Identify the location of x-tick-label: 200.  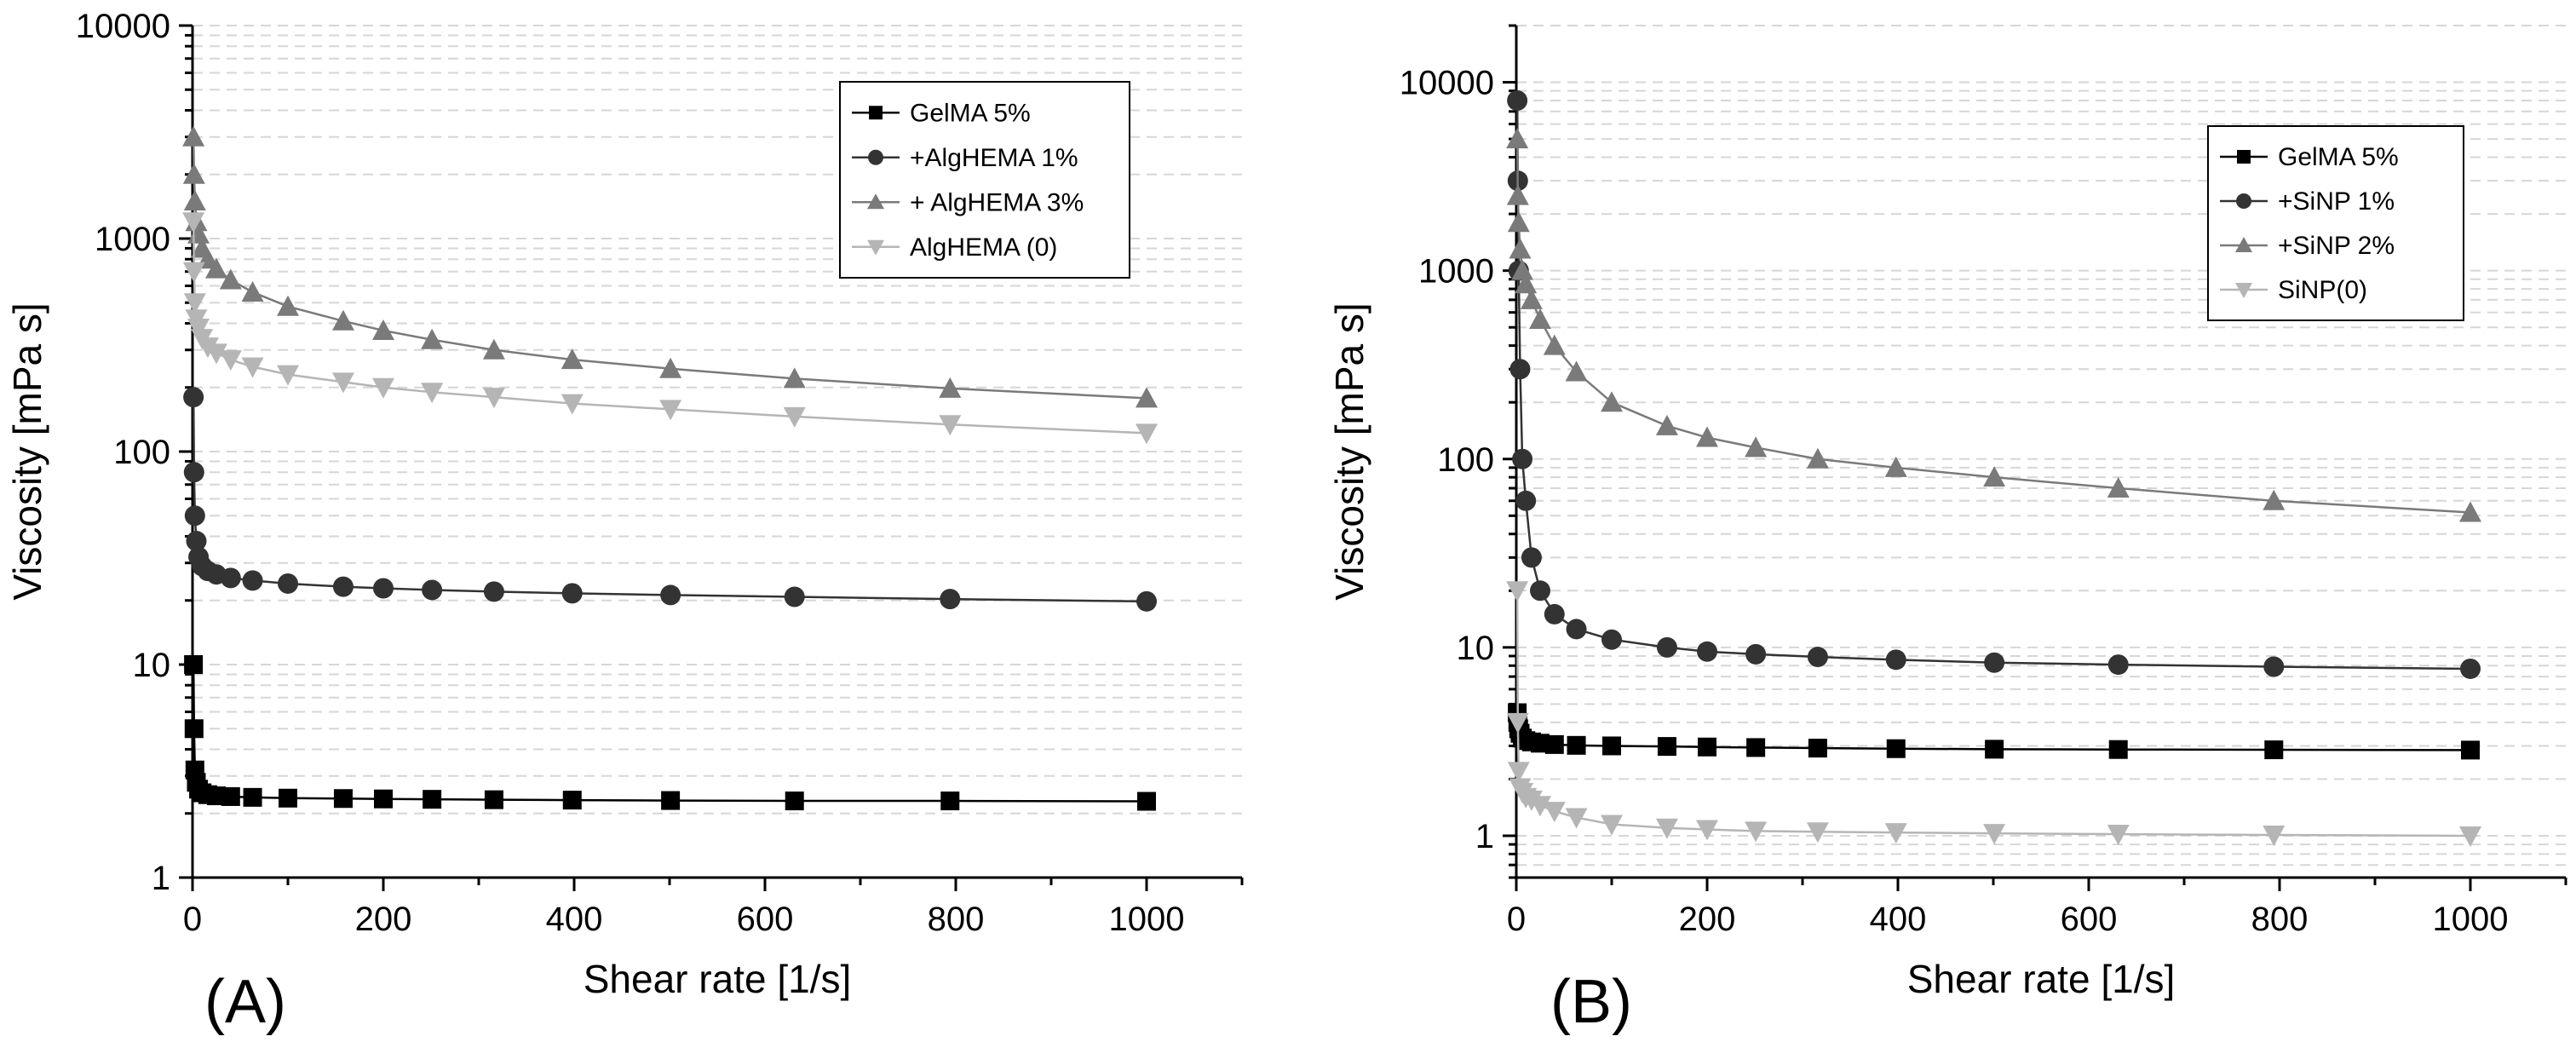
(383, 920).